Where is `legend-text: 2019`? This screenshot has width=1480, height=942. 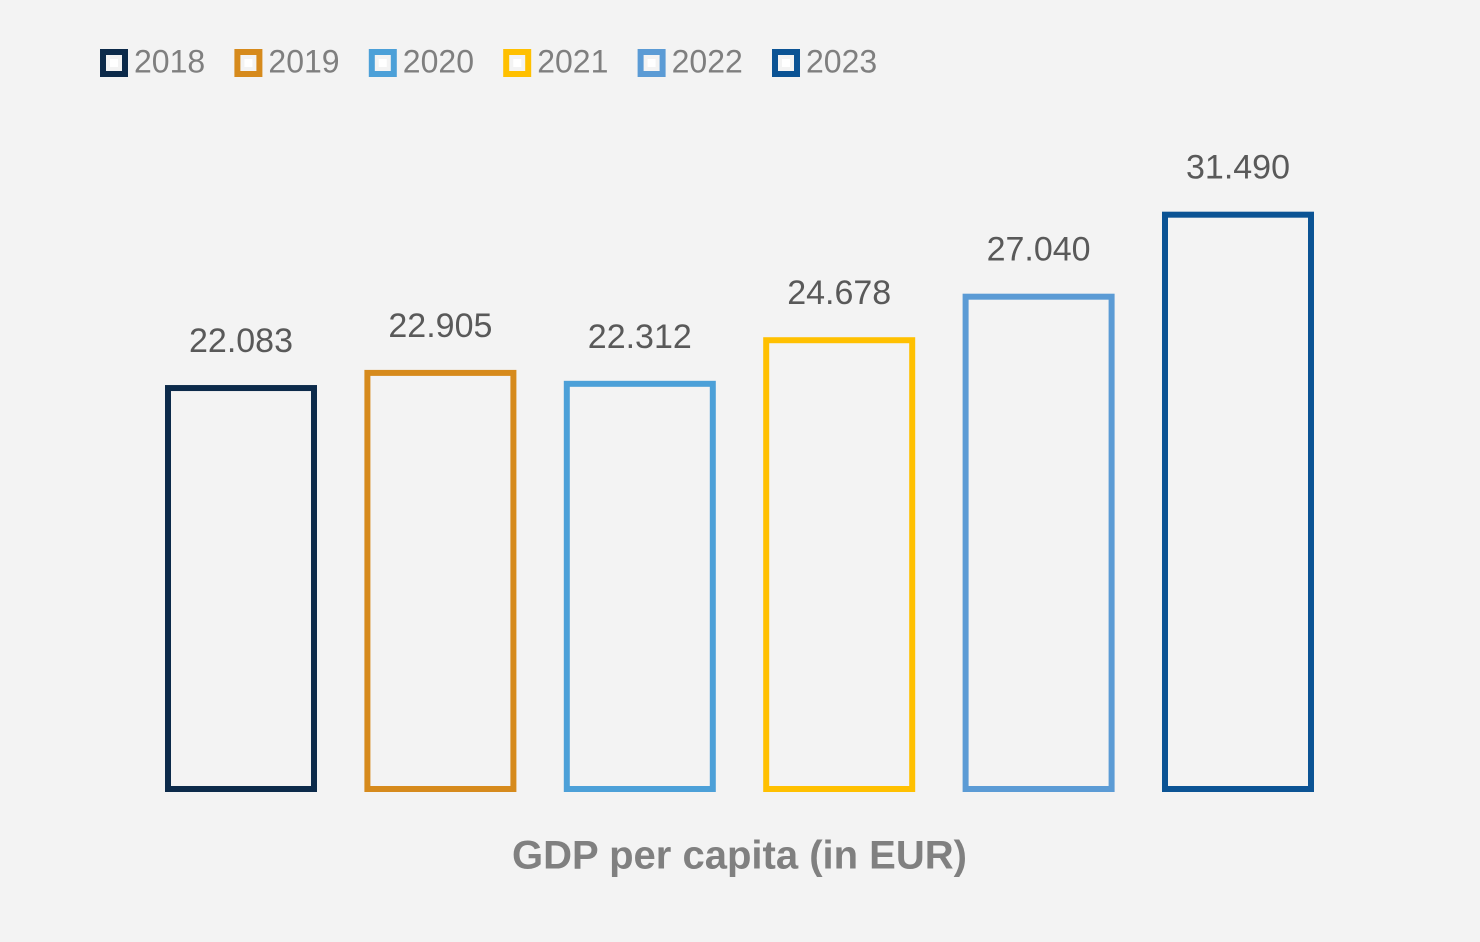 legend-text: 2019 is located at coordinates (303, 61).